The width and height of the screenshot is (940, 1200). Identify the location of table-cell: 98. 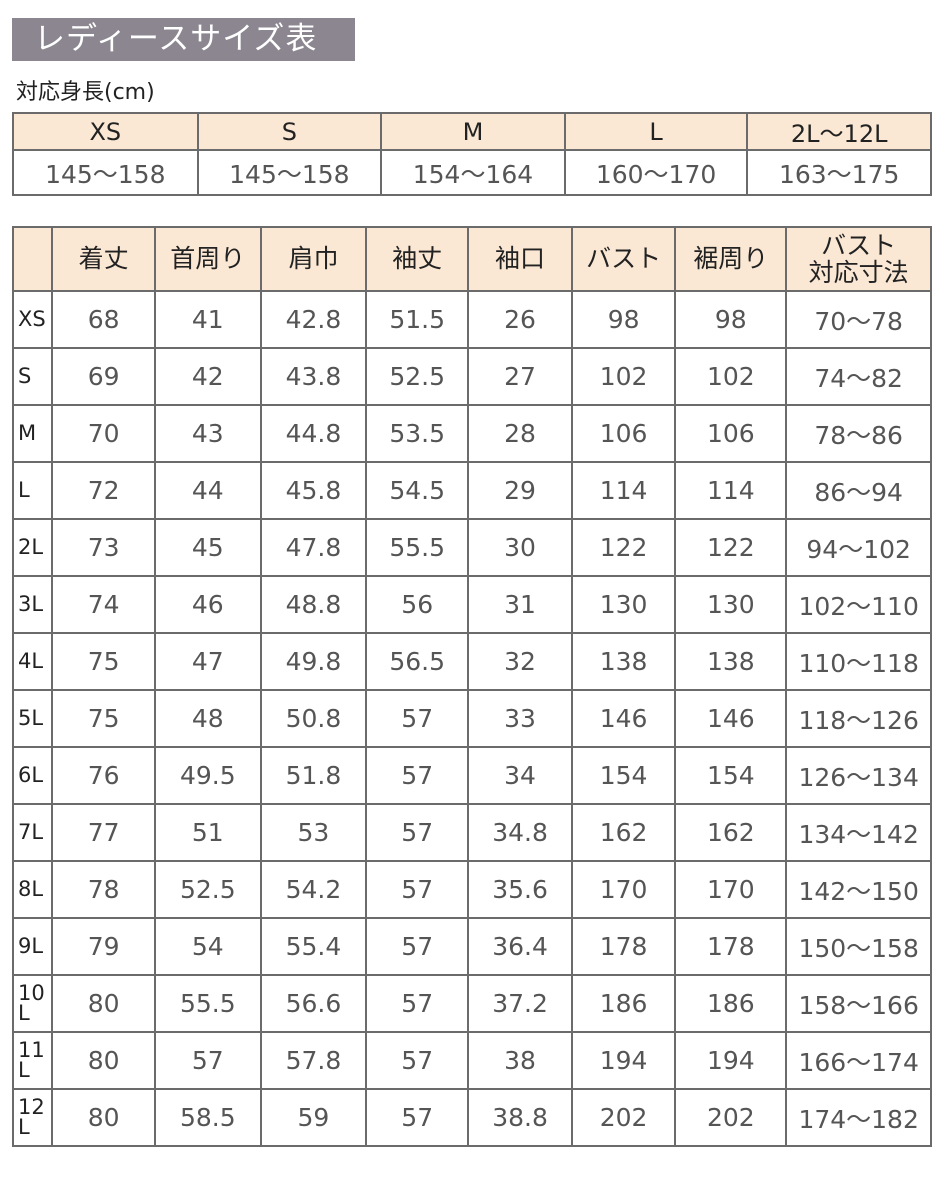
(731, 319).